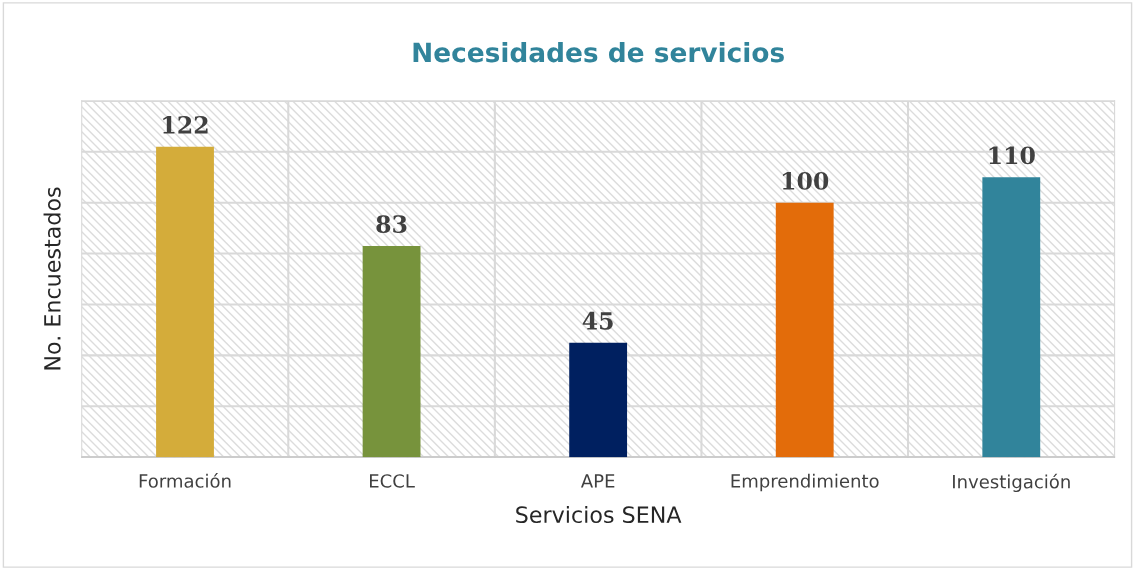  Describe the element at coordinates (805, 180) in the screenshot. I see `data-label: 100` at that location.